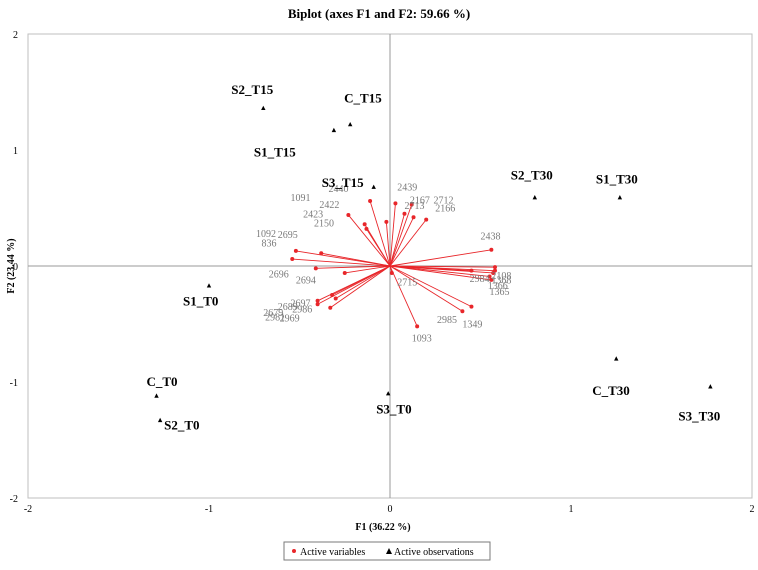 The height and width of the screenshot is (570, 758). What do you see at coordinates (500, 292) in the screenshot?
I see `variable-label: 1365` at bounding box center [500, 292].